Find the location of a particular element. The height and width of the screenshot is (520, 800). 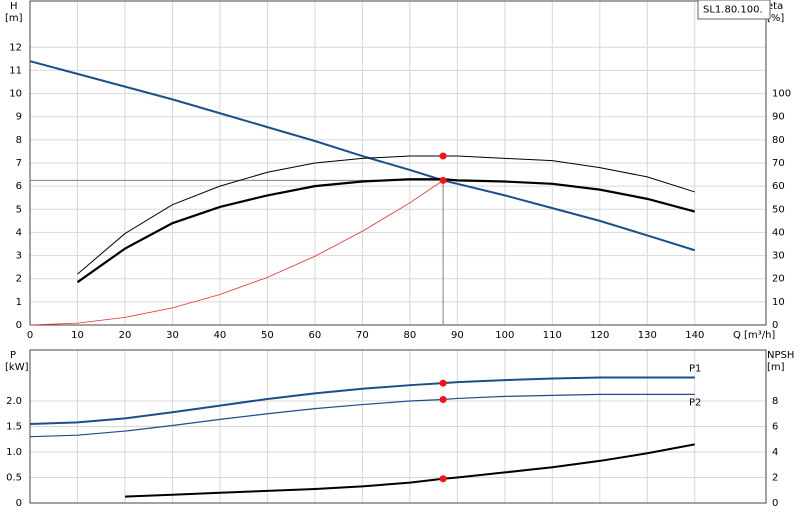

title-box is located at coordinates (734, 10).